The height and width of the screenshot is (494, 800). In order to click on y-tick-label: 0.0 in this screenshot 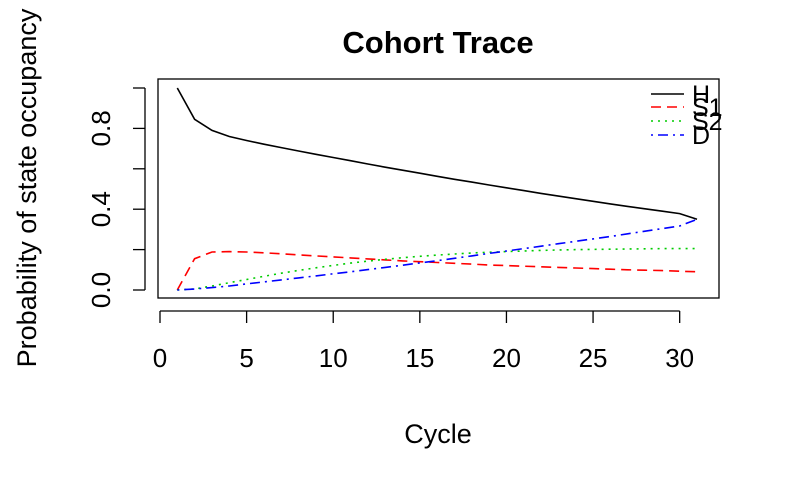, I will do `click(101, 290)`.